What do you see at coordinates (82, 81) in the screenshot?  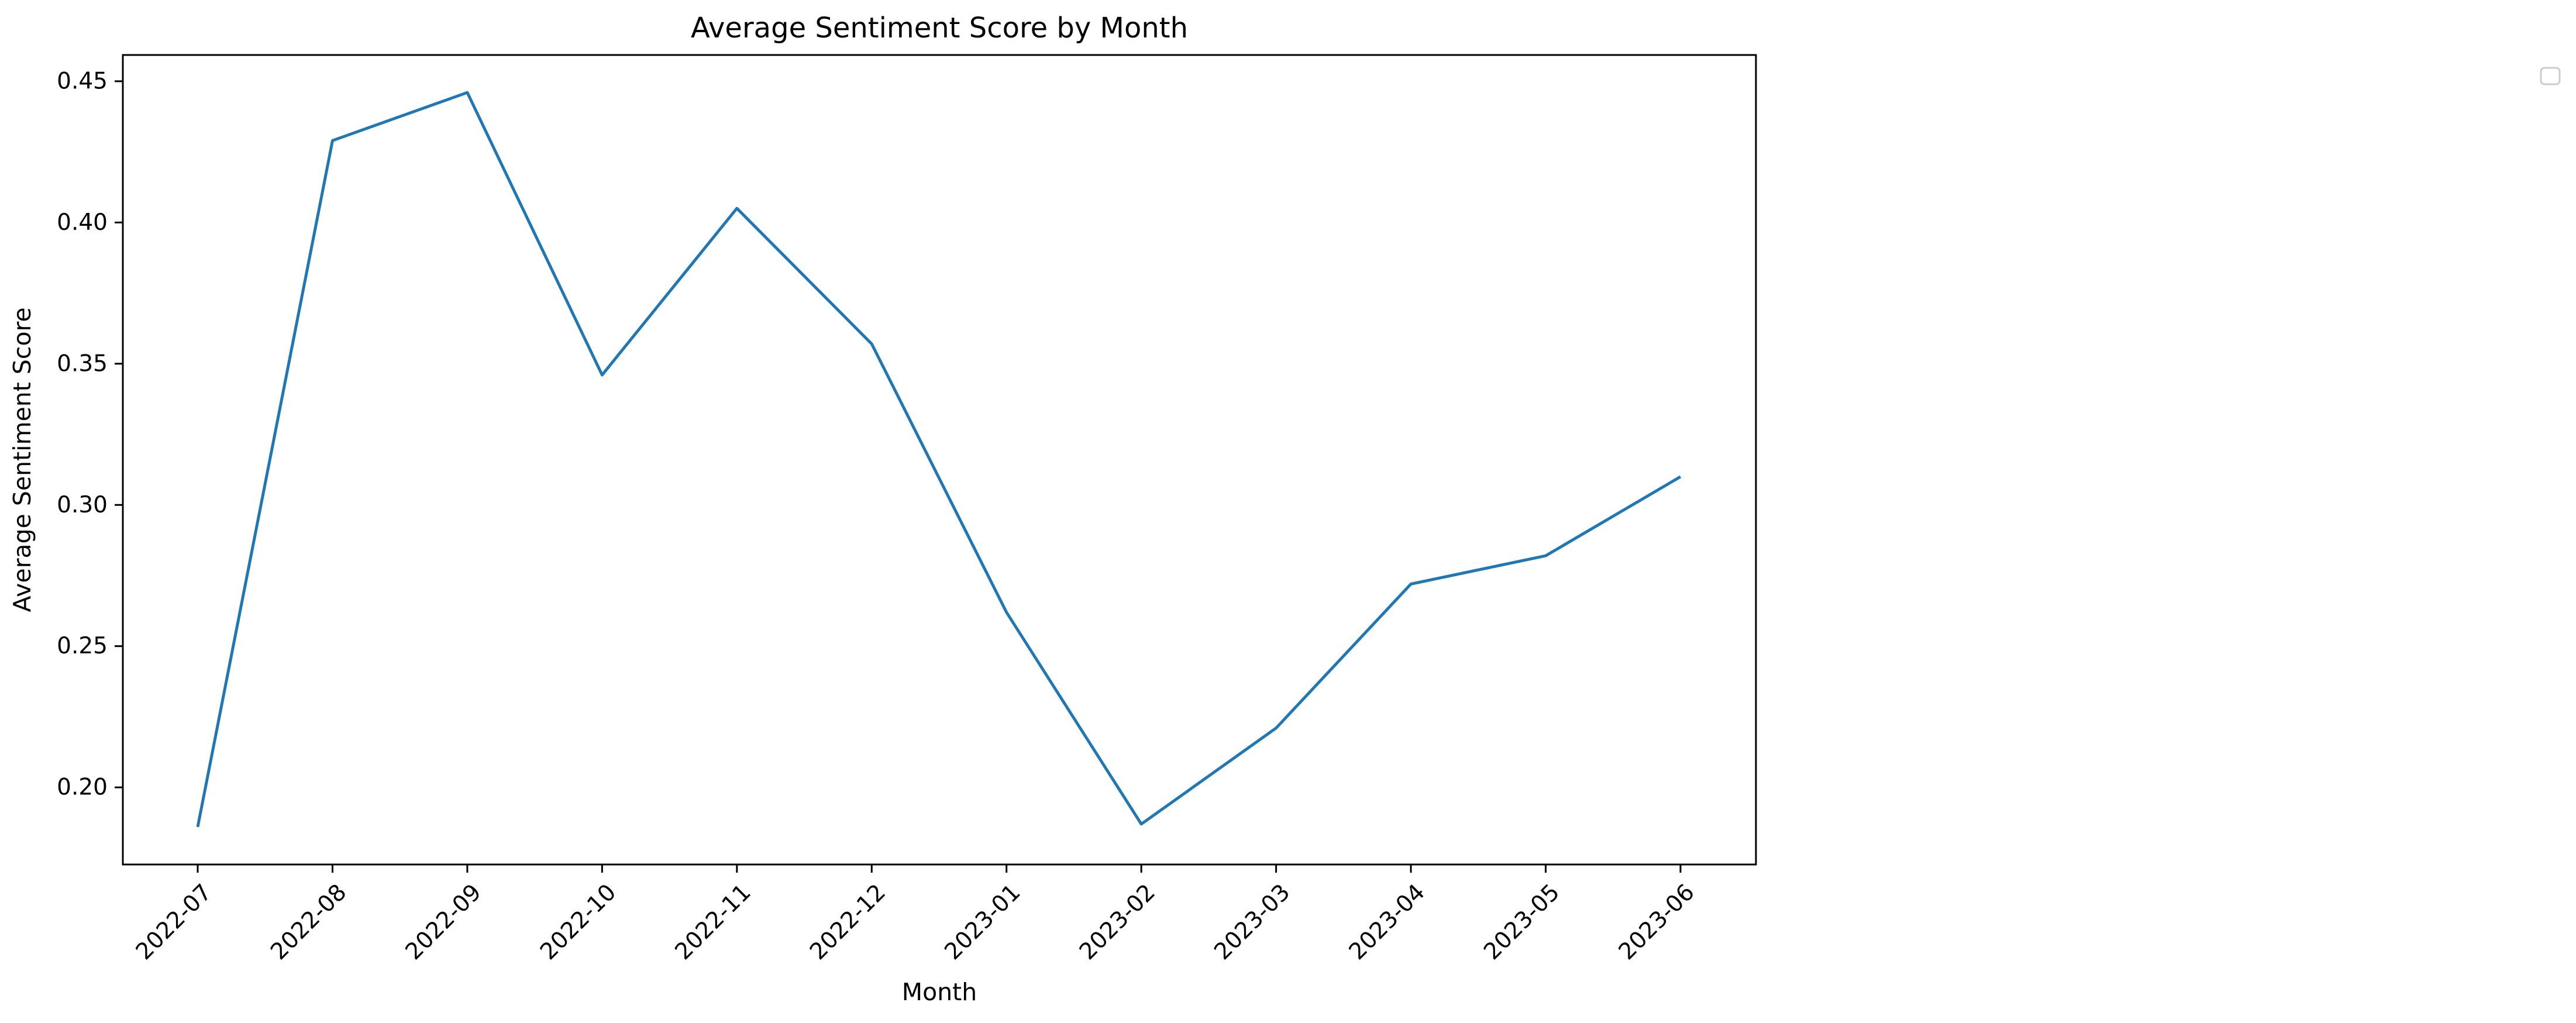 I see `y-tick-label: 0.45` at bounding box center [82, 81].